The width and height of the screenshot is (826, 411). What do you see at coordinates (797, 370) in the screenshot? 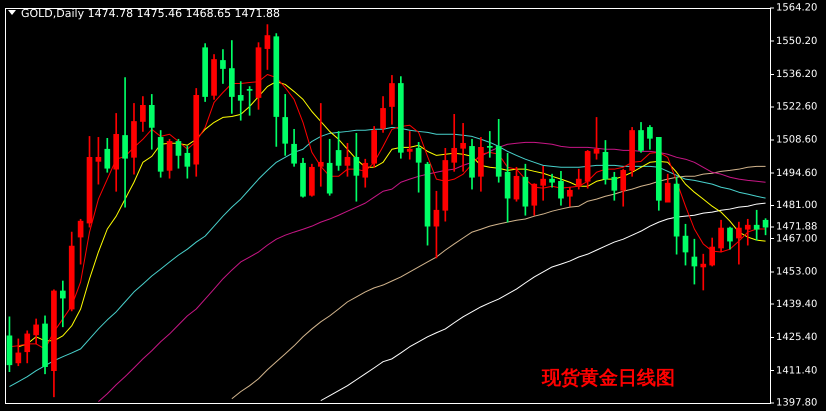
I see `y-tick-label: 1411.40` at bounding box center [797, 370].